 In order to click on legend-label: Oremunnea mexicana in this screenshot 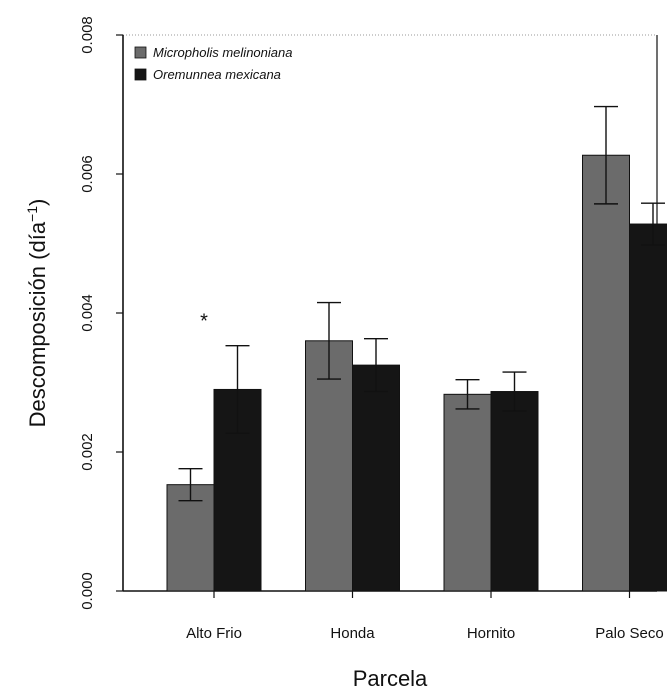, I will do `click(217, 74)`.